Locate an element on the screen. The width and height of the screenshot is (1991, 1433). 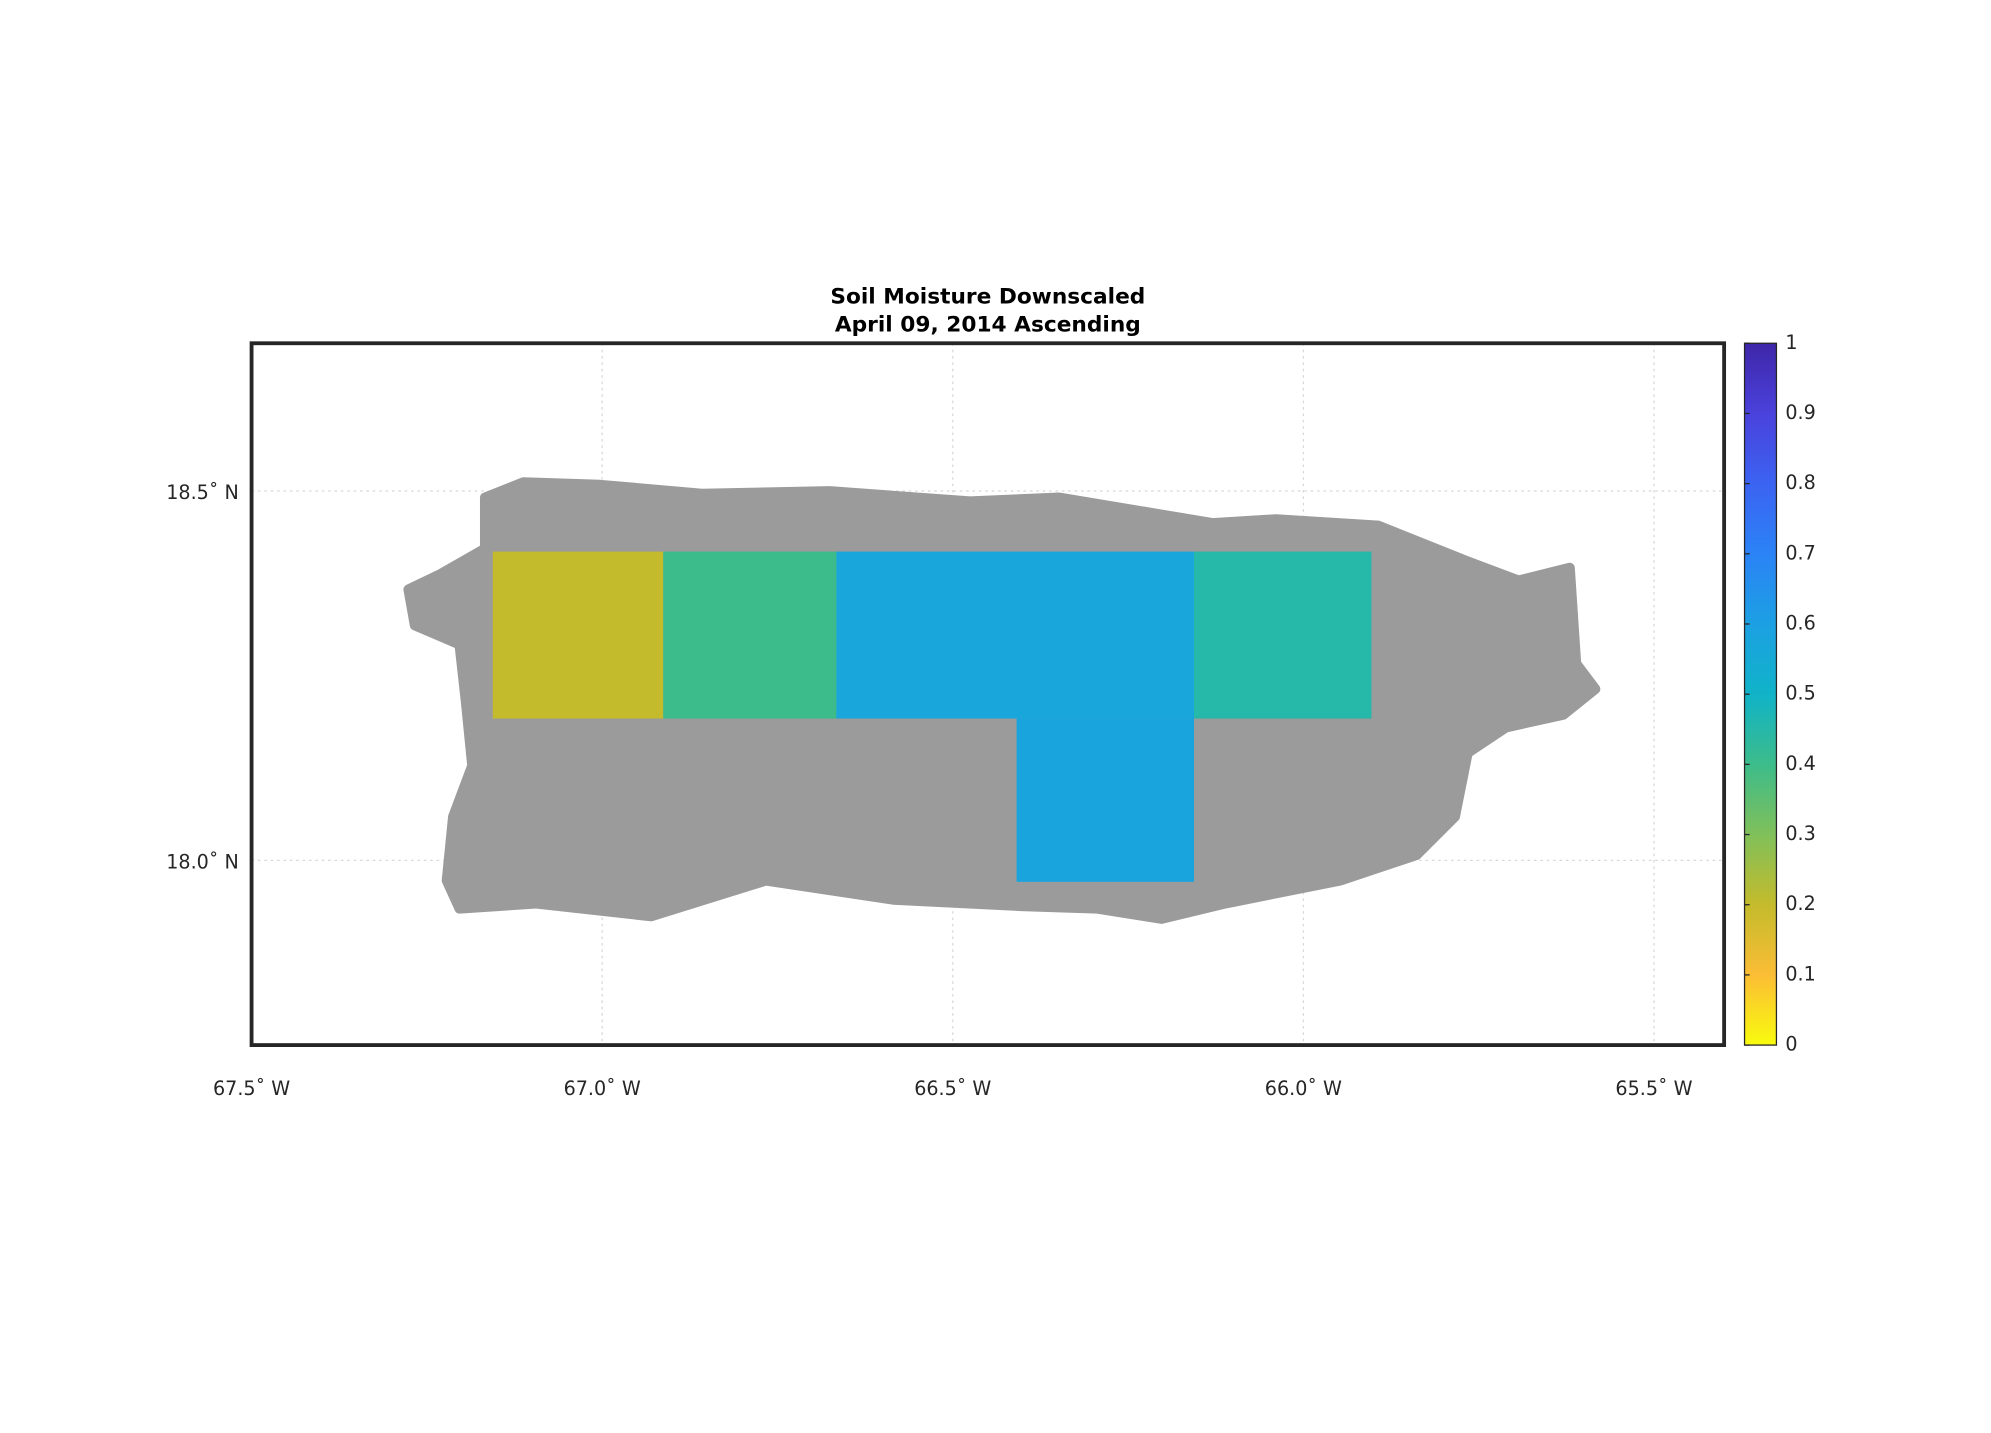
colorbar-tick-label: 0.3 is located at coordinates (1800, 833).